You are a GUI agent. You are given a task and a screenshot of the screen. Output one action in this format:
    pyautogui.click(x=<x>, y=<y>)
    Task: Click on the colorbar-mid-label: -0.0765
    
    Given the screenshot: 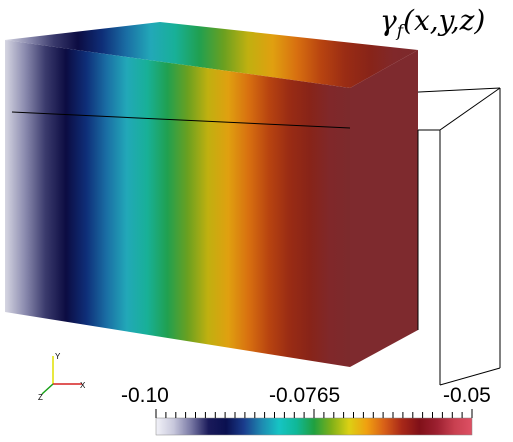 What is the action you would take?
    pyautogui.click(x=305, y=395)
    